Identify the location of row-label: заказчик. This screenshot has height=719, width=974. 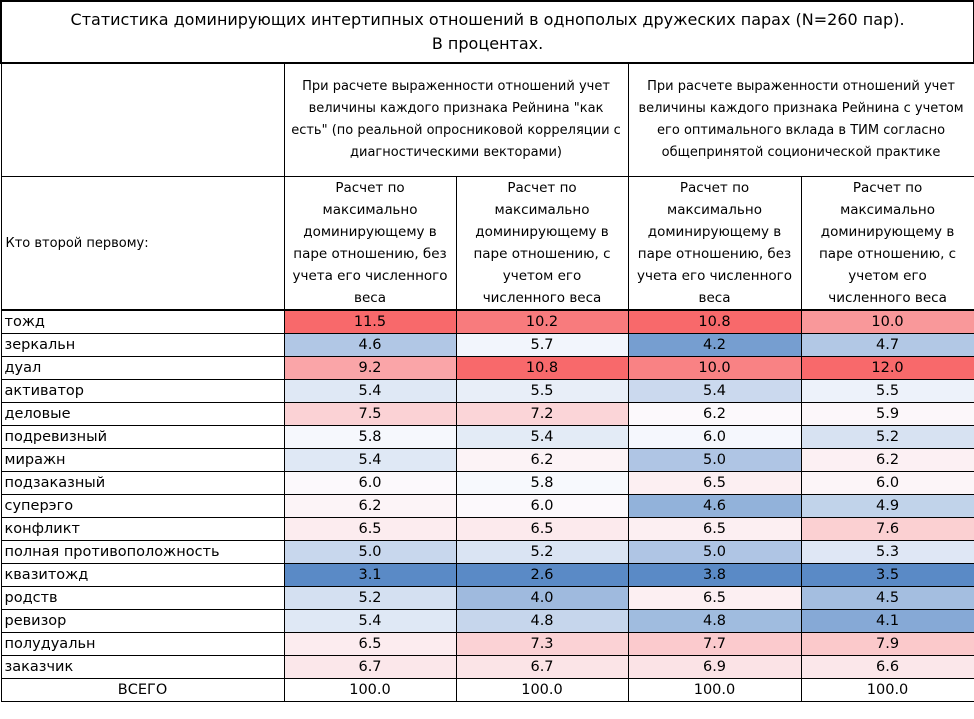
(142, 667).